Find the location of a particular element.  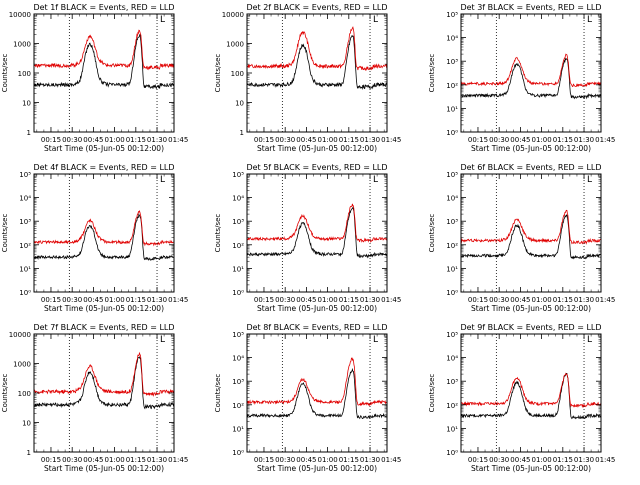

y-tick-label: 10 is located at coordinates (26, 104).